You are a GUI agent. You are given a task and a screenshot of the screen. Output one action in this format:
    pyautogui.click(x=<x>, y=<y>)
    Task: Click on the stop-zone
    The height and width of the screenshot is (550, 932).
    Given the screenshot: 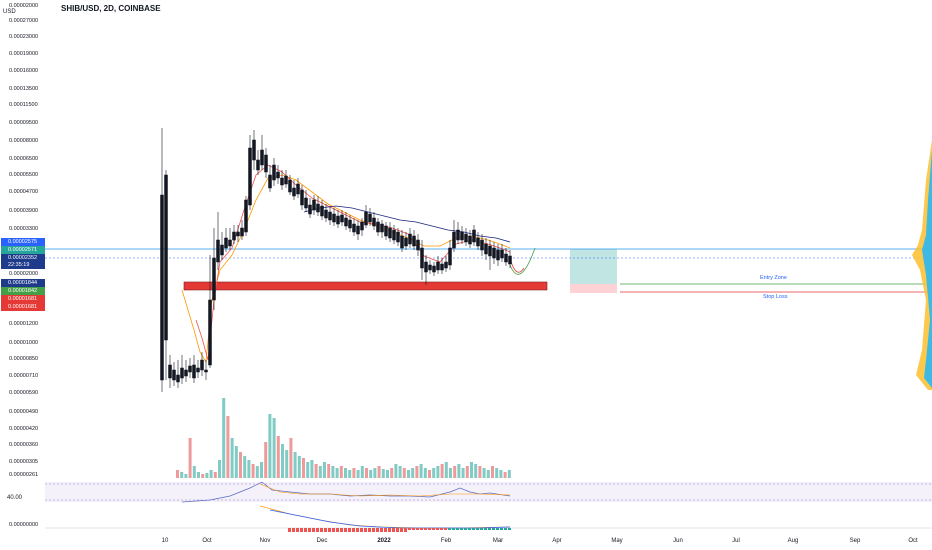 What is the action you would take?
    pyautogui.click(x=593, y=288)
    